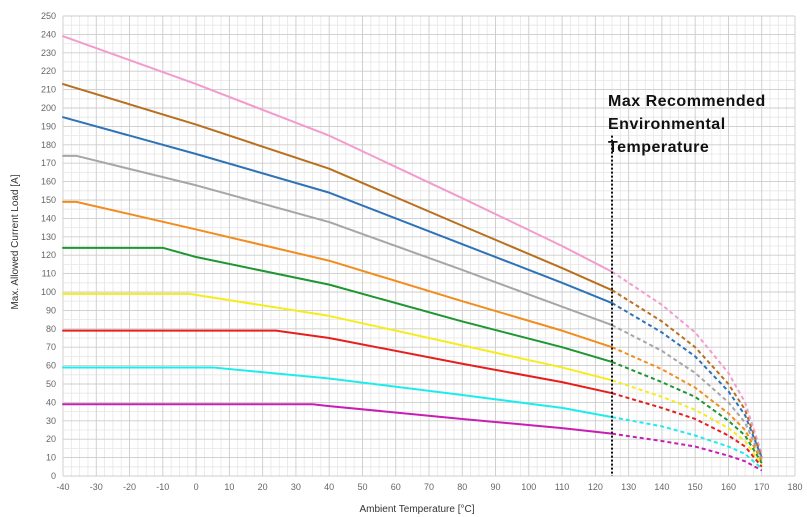 This screenshot has height=517, width=807. Describe the element at coordinates (429, 487) in the screenshot. I see `x-tick-label: 70` at that location.